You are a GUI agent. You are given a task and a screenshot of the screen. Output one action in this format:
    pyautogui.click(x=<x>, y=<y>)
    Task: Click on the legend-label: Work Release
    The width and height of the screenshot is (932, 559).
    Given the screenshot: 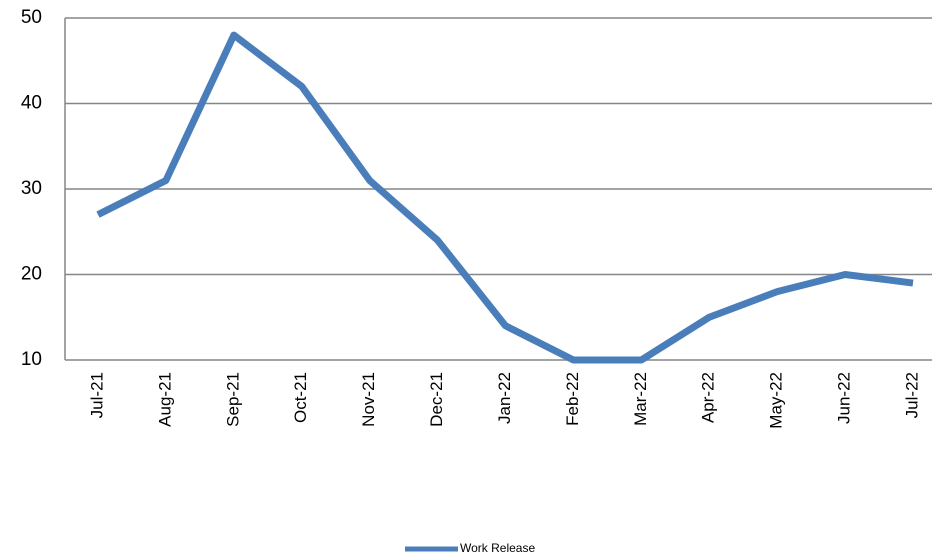 What is the action you would take?
    pyautogui.click(x=497, y=548)
    